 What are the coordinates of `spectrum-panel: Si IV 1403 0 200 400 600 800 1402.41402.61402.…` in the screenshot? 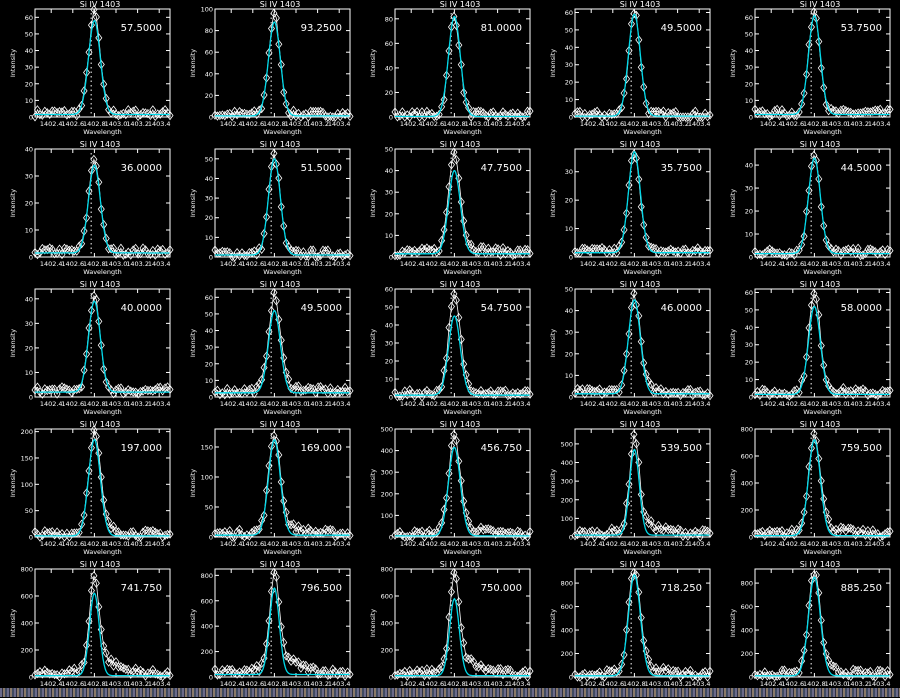 It's located at (451, 628).